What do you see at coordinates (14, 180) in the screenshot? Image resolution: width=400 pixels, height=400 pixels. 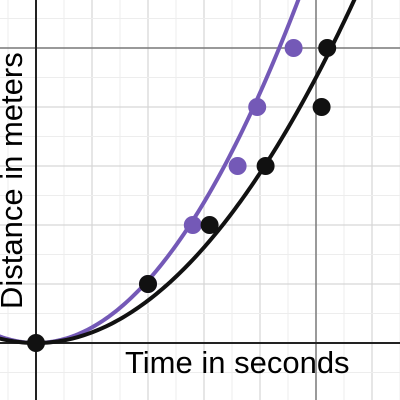 I see `y-axis-label: Distance in meters` at bounding box center [14, 180].